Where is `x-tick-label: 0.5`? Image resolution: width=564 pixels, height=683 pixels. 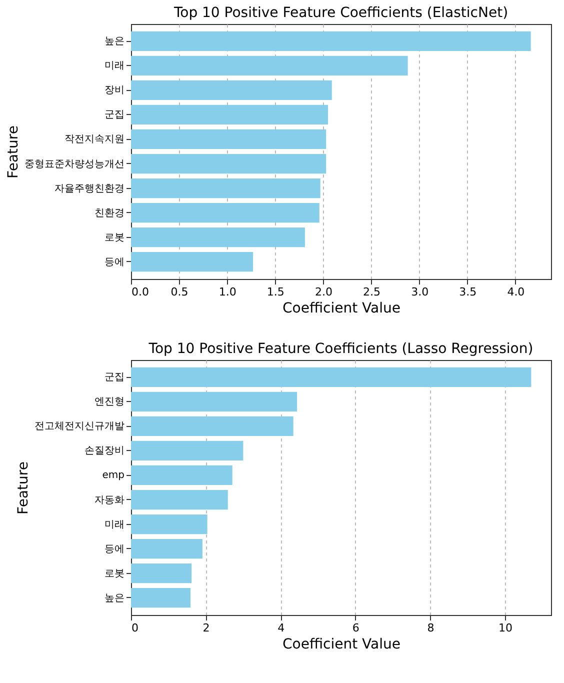 x-tick-label: 0.5 is located at coordinates (179, 292).